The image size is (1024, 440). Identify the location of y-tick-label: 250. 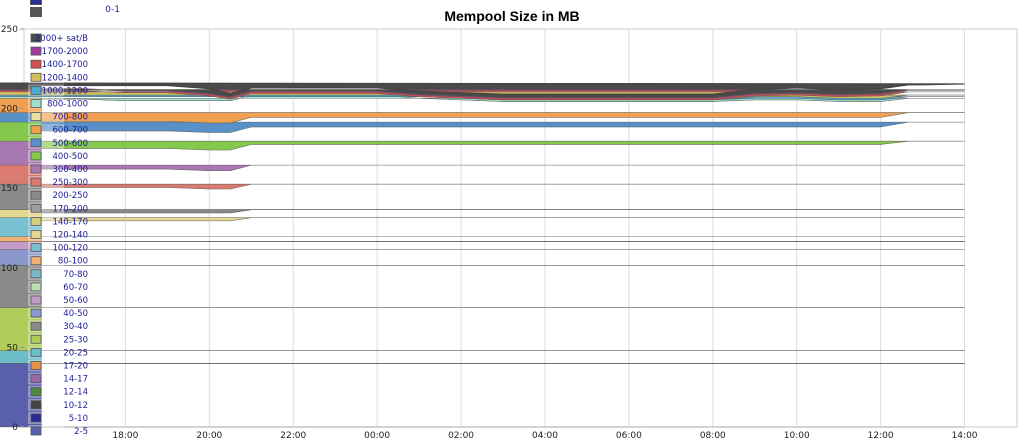
(9, 30).